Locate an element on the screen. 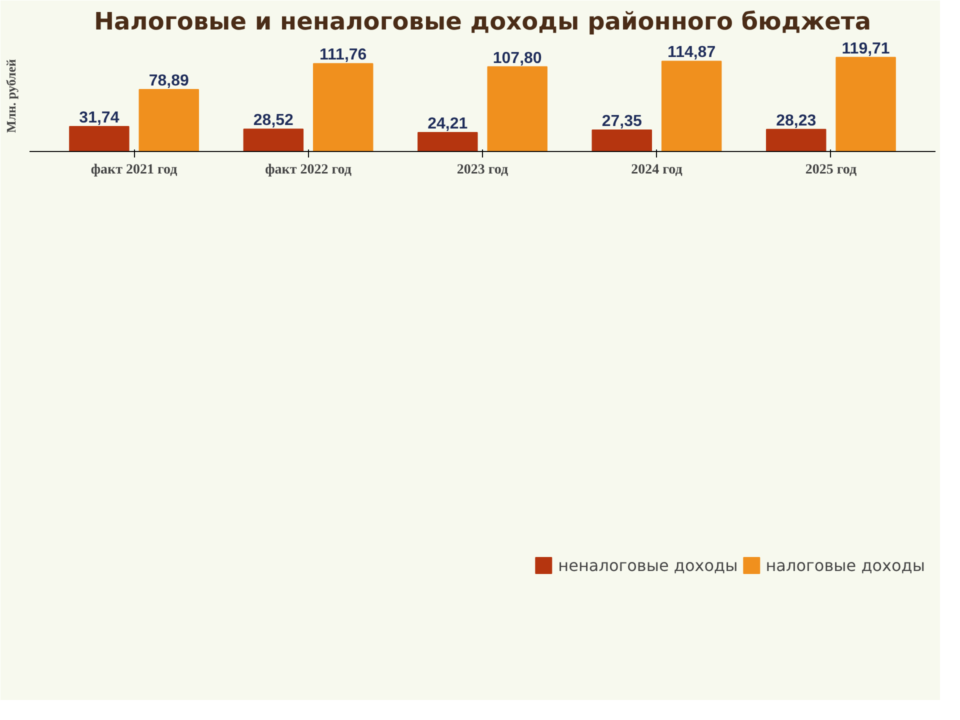 The height and width of the screenshot is (720, 960). y-axis-title: Млн. рублей is located at coordinates (11, 95).